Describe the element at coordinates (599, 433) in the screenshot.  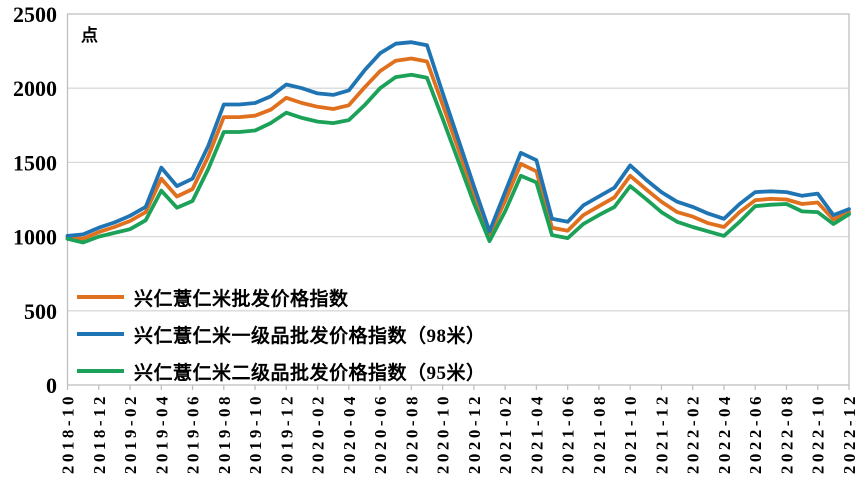
I see `x-axis-label: 2021-08` at that location.